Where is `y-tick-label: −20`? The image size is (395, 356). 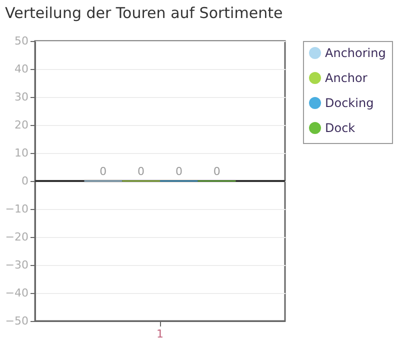 y-tick-label: −20 is located at coordinates (16, 237).